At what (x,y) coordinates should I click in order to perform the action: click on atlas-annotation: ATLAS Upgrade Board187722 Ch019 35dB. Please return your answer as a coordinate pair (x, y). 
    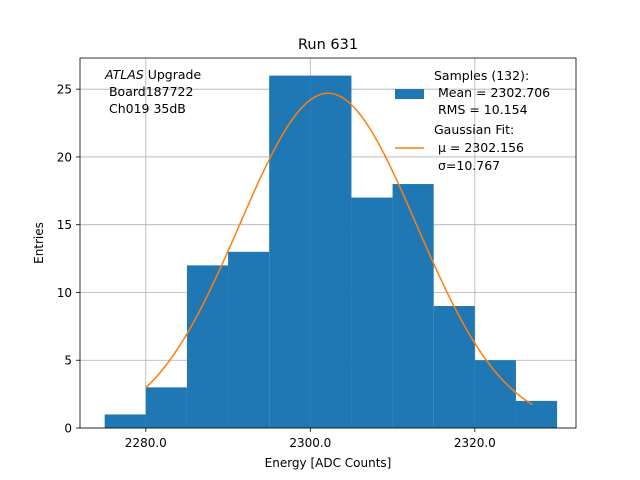
    Looking at the image, I should click on (152, 91).